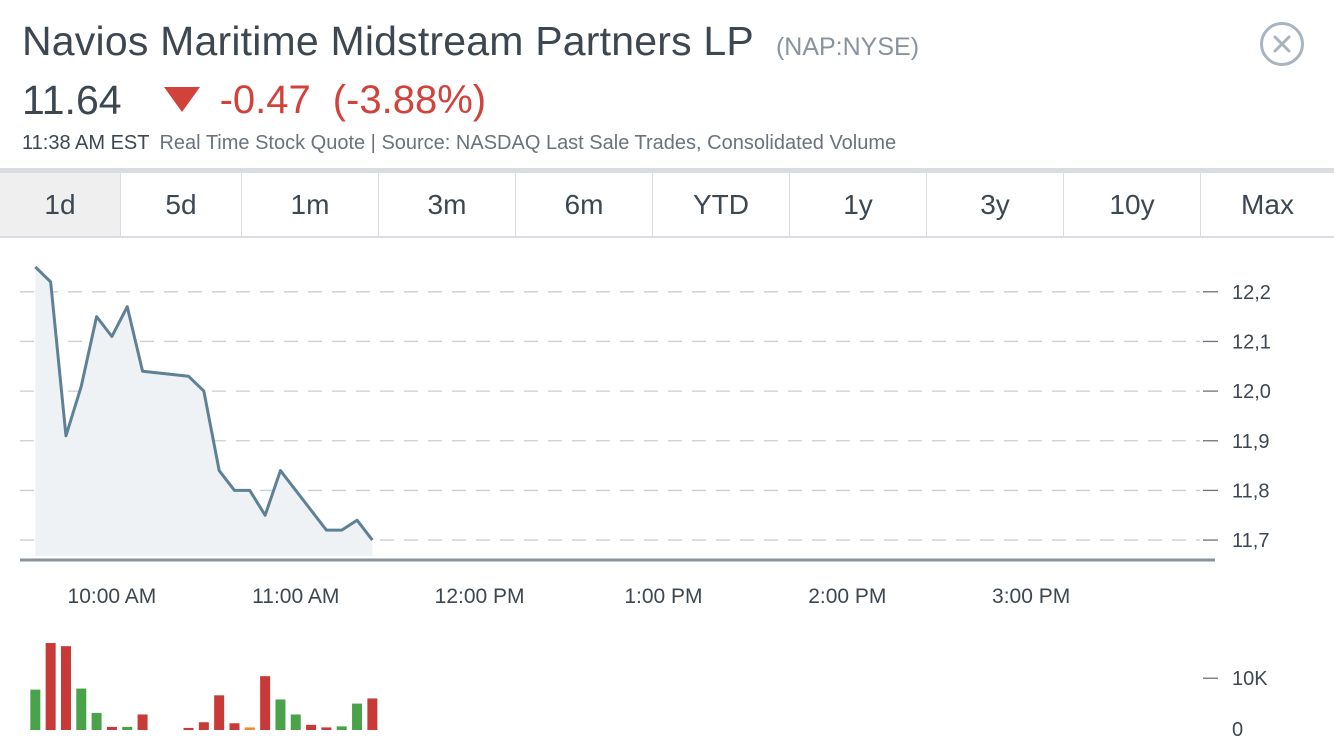 The height and width of the screenshot is (750, 1334). I want to click on x-tick-label: 2:00 PM, so click(847, 596).